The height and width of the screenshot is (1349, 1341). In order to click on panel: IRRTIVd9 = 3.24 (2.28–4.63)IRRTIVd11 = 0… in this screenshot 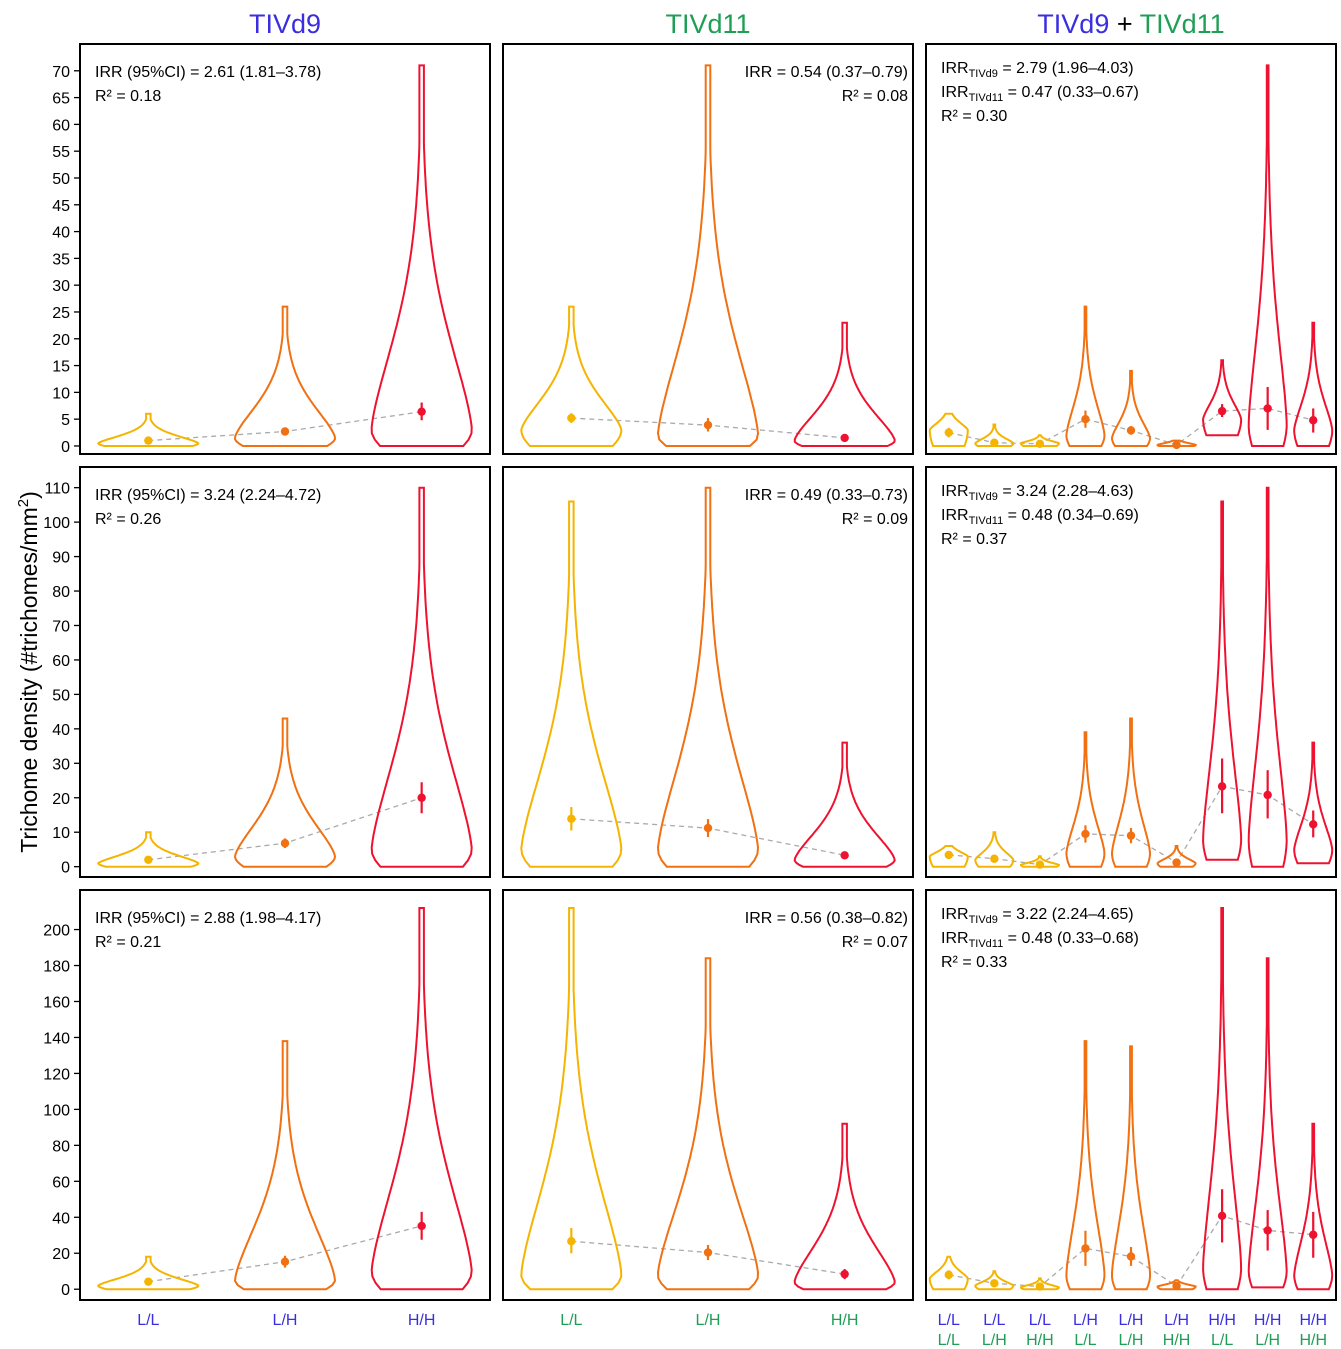, I will do `click(1131, 672)`.